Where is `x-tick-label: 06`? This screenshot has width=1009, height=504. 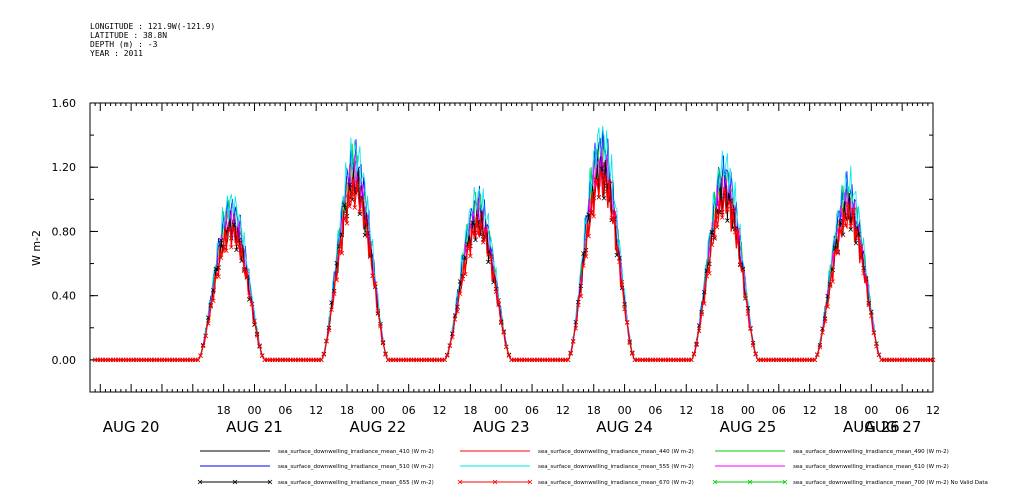 x-tick-label: 06 is located at coordinates (902, 410).